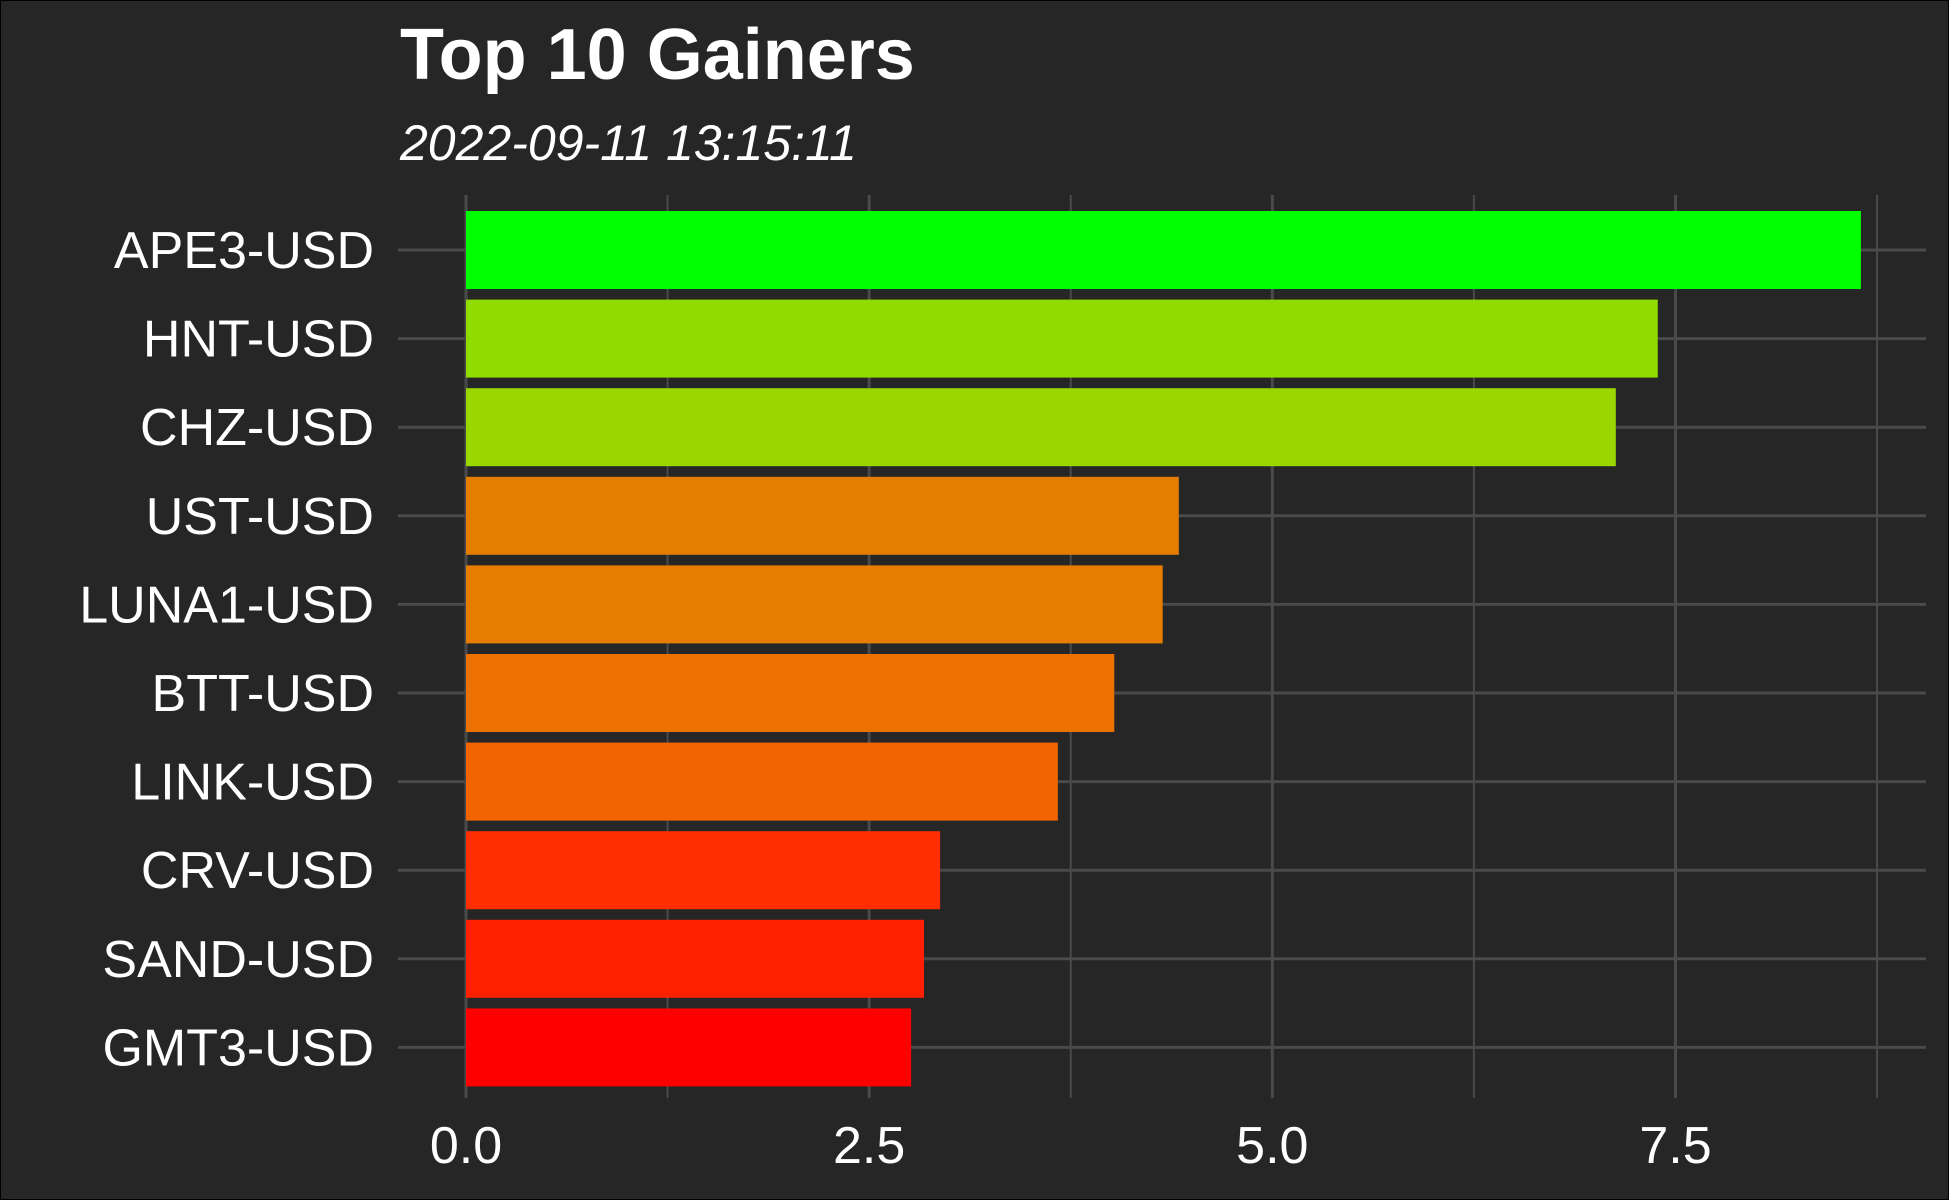 Image resolution: width=1949 pixels, height=1200 pixels. What do you see at coordinates (1675, 1146) in the screenshot?
I see `x-tick-label: 7.5` at bounding box center [1675, 1146].